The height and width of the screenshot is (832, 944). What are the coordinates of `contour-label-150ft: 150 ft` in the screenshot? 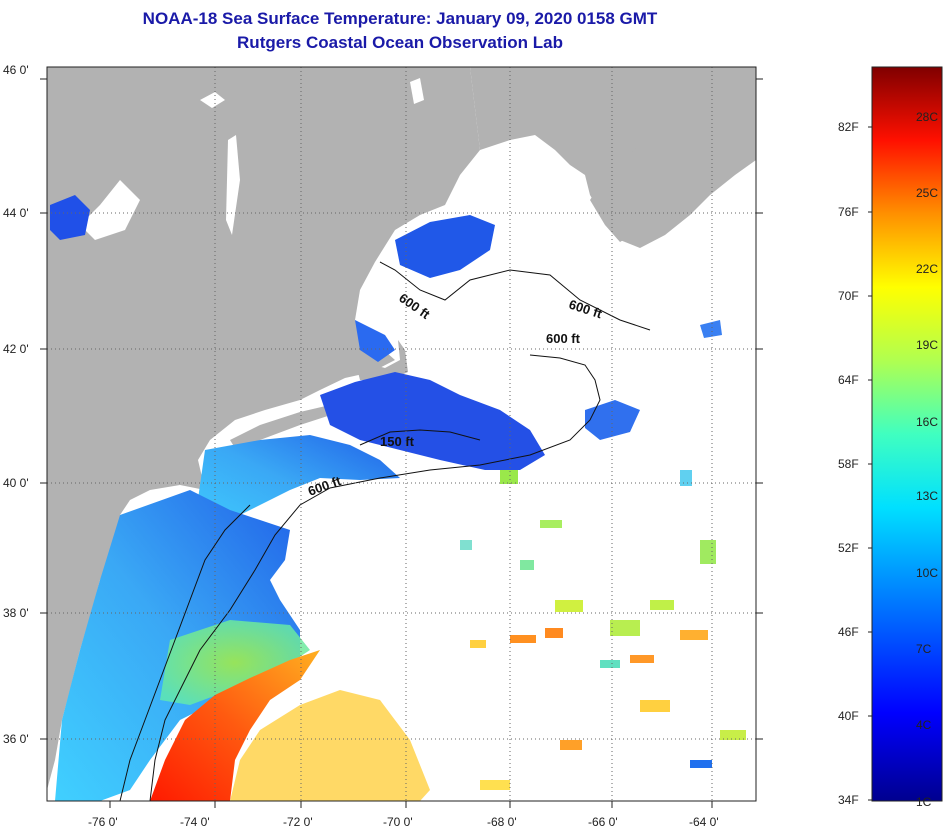 It's located at (397, 441).